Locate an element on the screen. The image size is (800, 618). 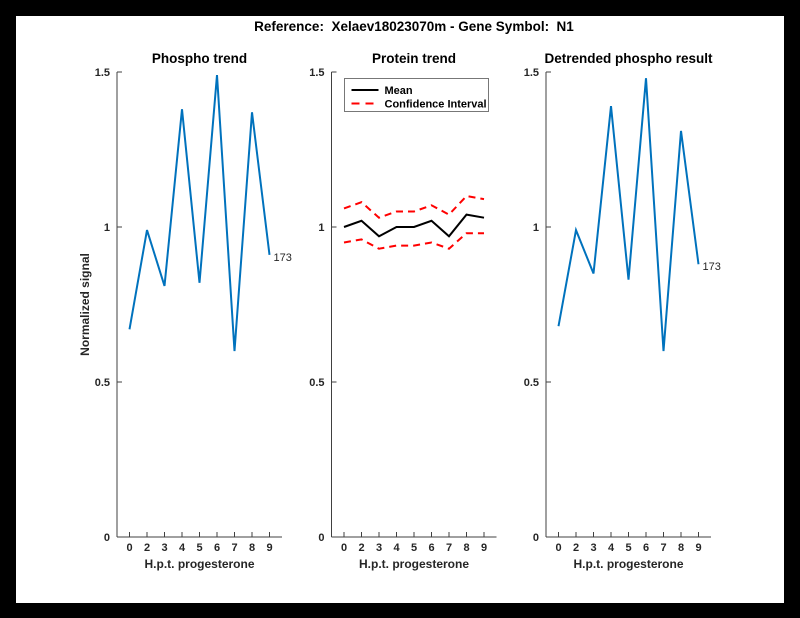
series-line-mean is located at coordinates (414, 225).